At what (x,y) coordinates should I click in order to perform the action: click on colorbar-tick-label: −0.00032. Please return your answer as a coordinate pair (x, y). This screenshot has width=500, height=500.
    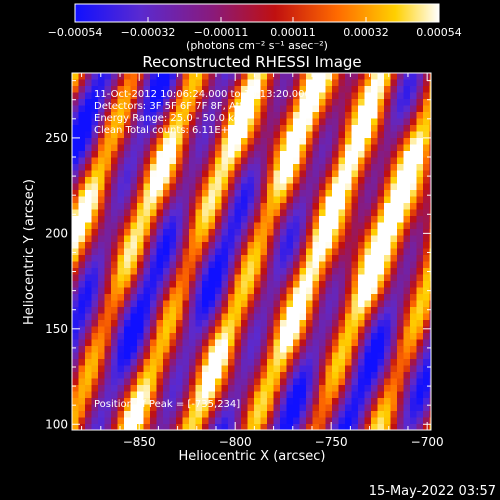
    Looking at the image, I should click on (148, 32).